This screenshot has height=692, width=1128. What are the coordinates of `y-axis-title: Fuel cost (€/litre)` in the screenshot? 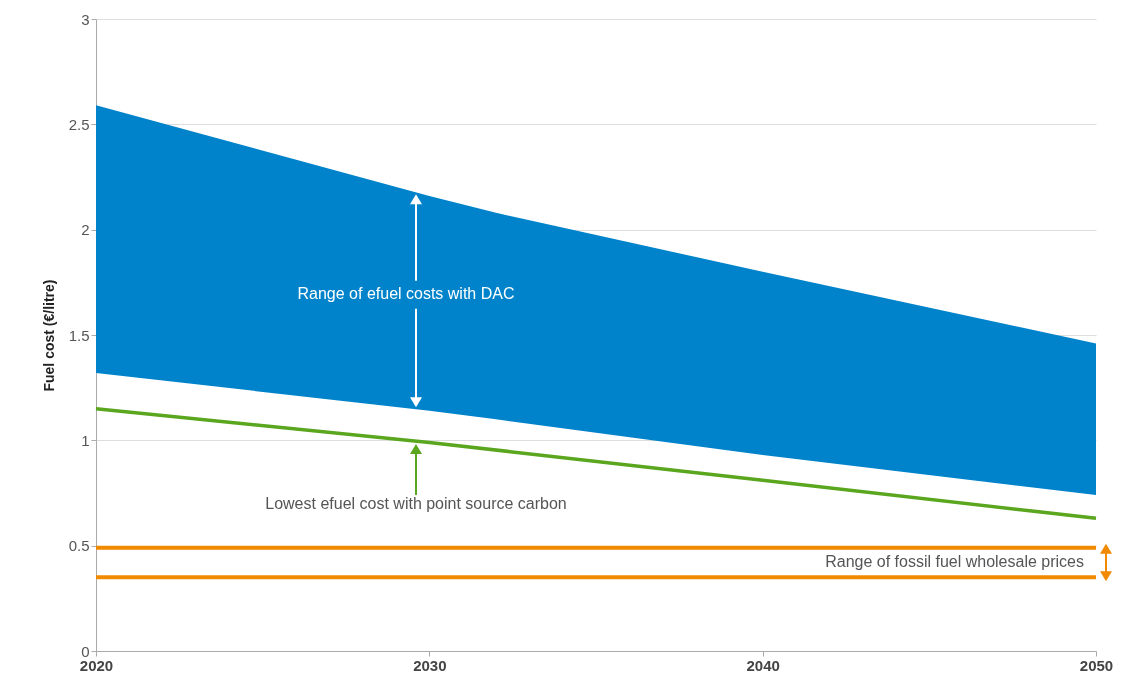 It's located at (48, 335).